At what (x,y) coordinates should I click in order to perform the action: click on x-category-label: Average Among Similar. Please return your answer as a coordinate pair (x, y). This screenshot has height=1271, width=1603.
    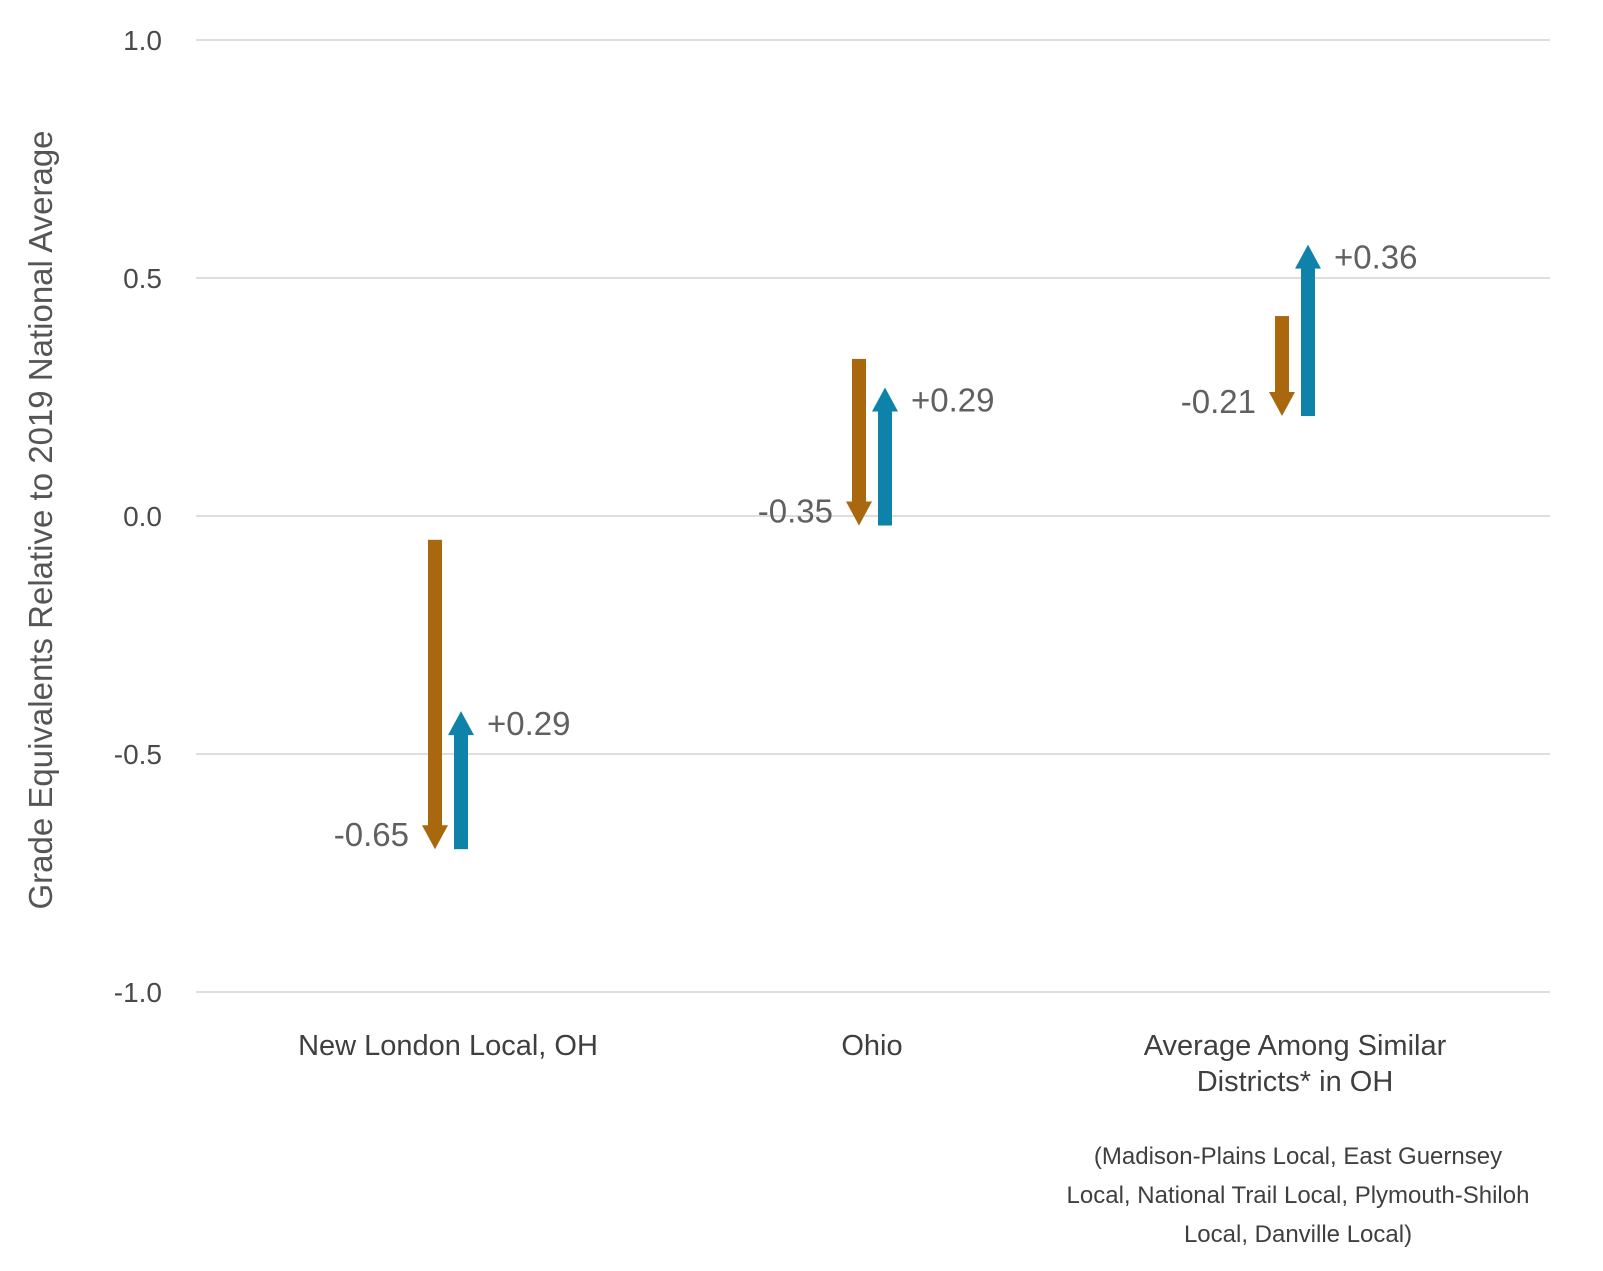
    Looking at the image, I should click on (1295, 1046).